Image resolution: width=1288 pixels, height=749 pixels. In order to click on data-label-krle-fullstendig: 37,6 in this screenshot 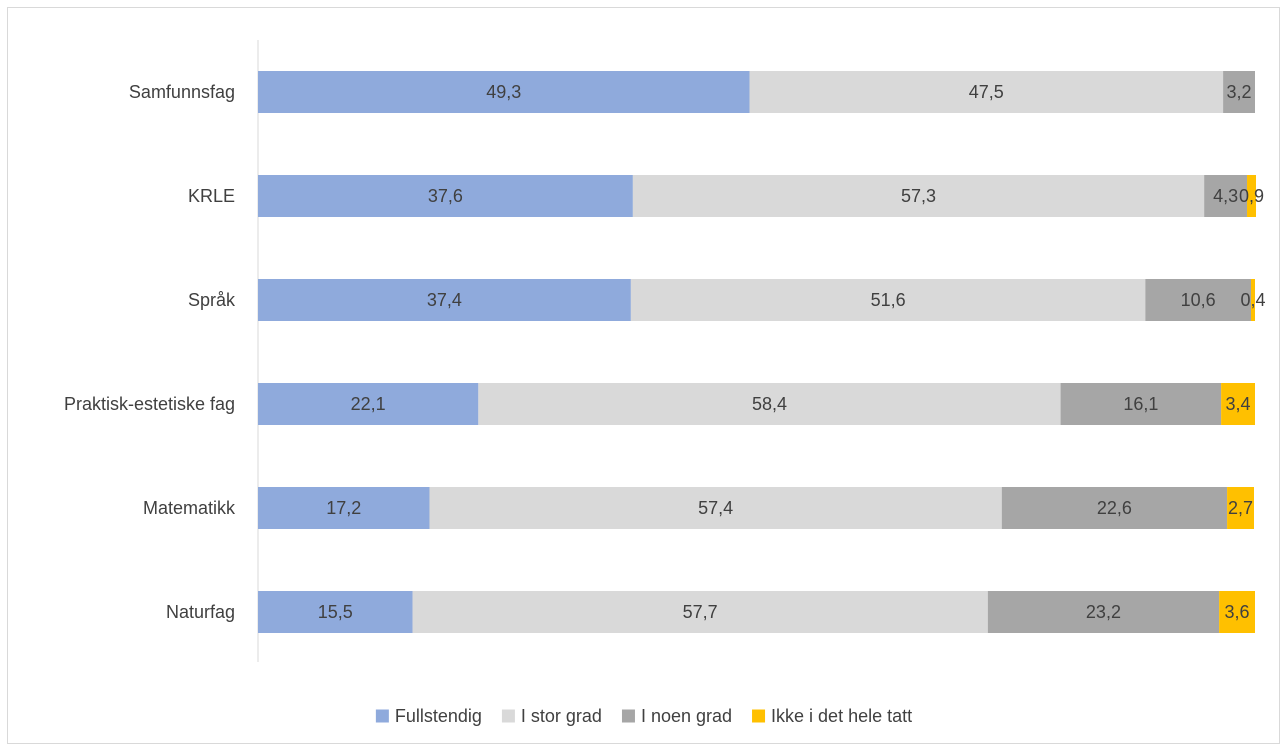, I will do `click(445, 196)`.